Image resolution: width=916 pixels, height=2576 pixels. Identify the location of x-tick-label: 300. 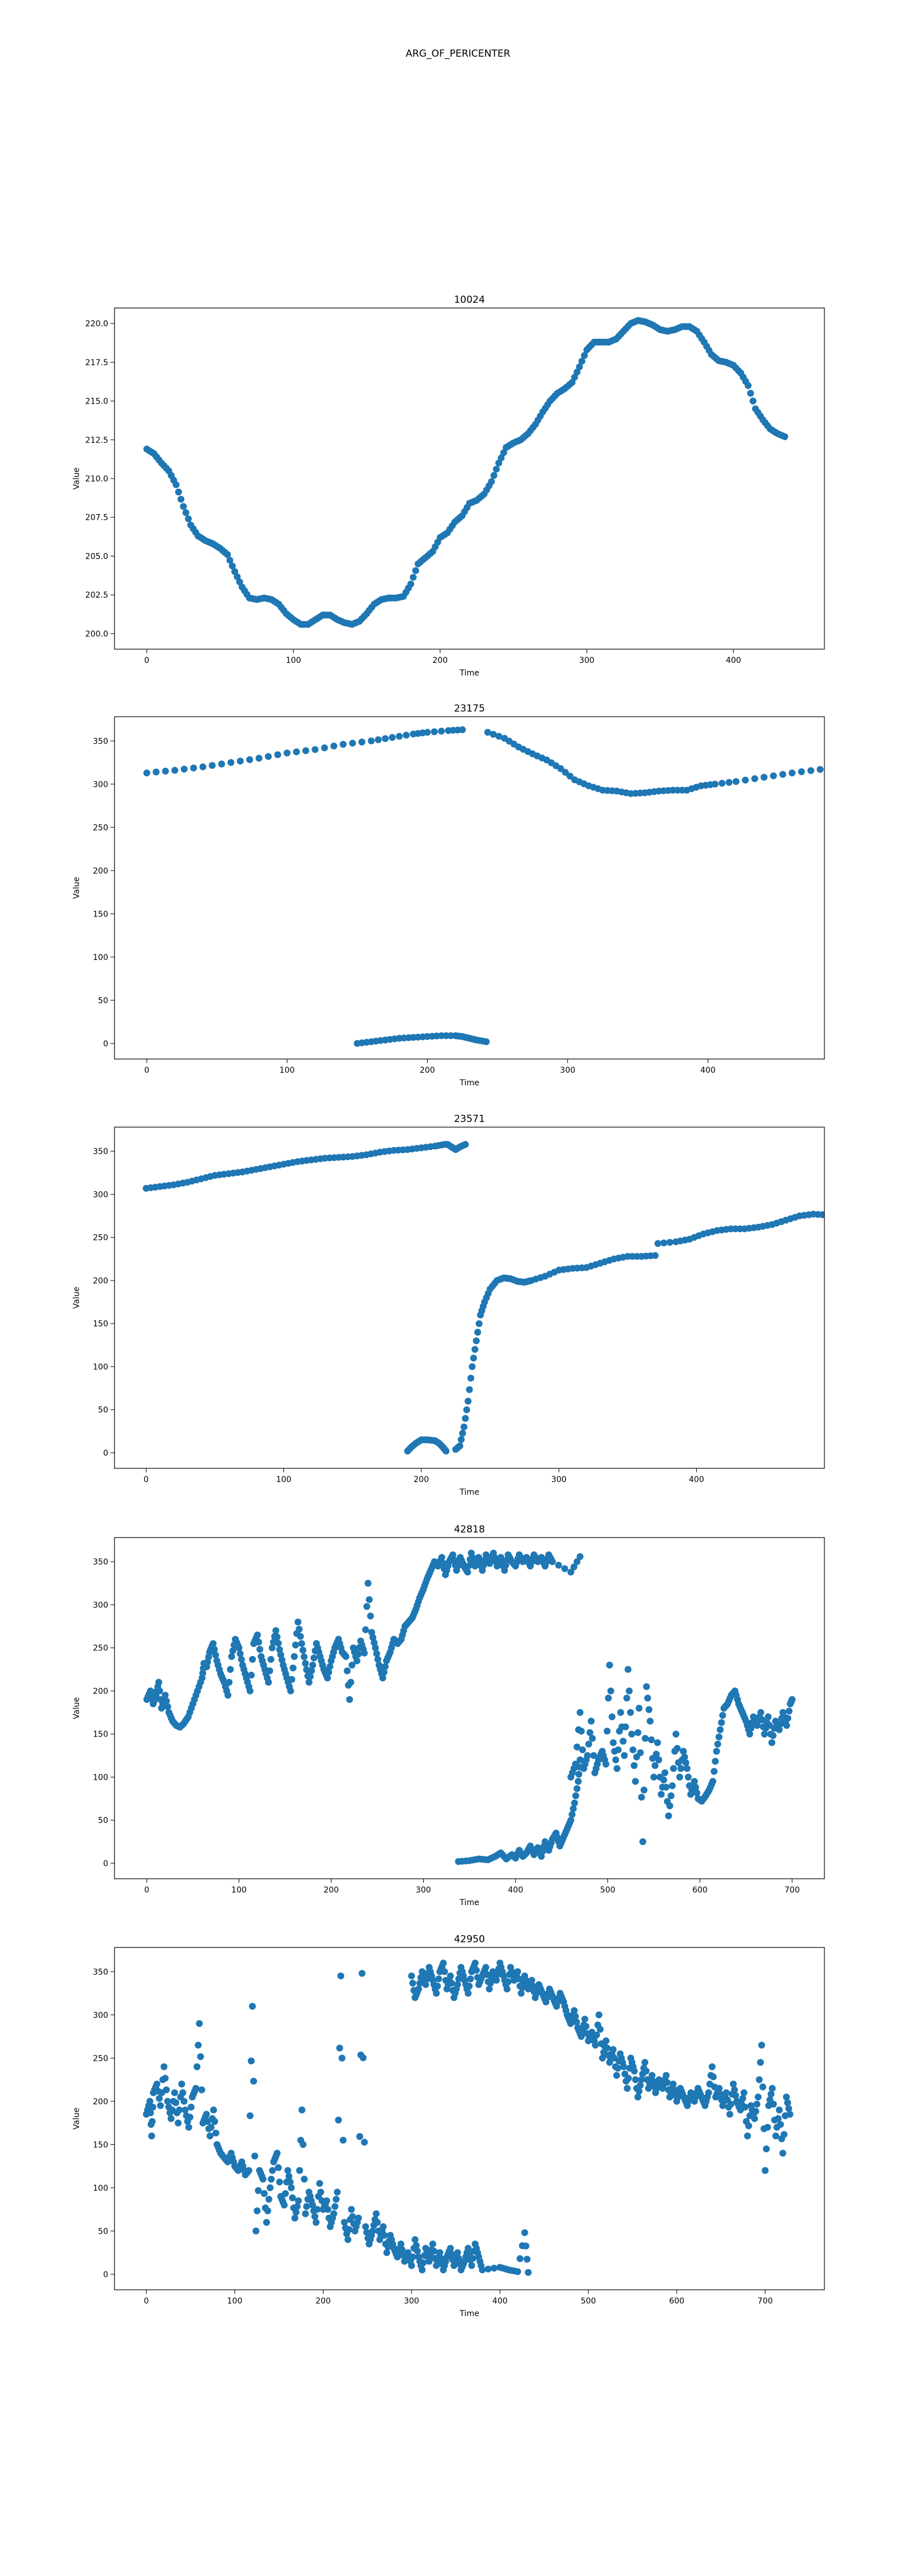
(411, 2301).